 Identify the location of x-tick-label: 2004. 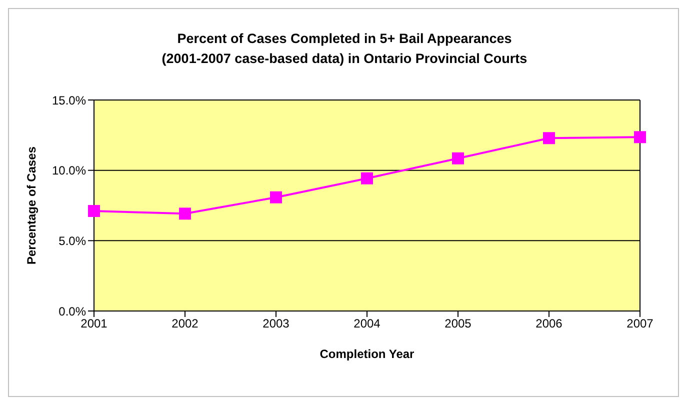
(367, 323).